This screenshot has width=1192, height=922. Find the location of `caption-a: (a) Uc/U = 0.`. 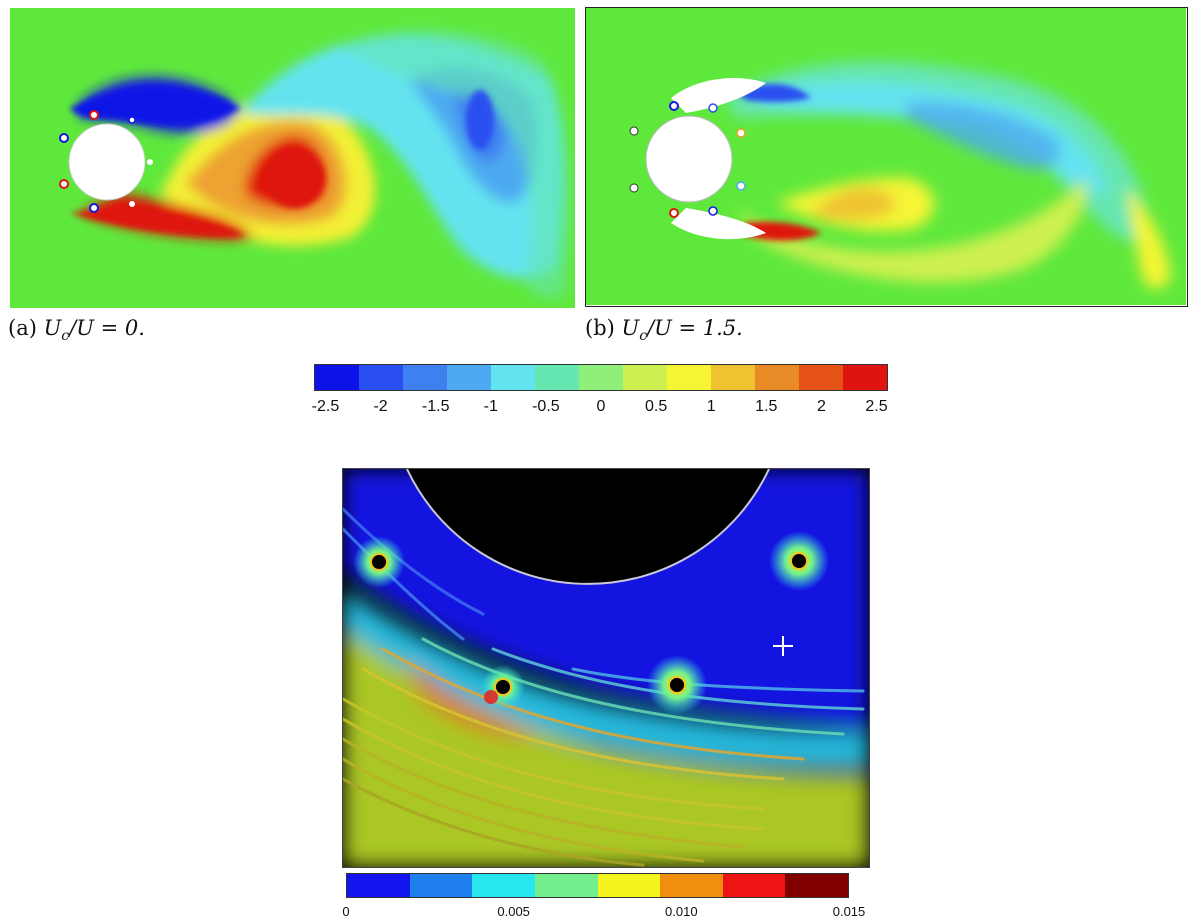

caption-a: (a) Uc/U = 0. is located at coordinates (76, 330).